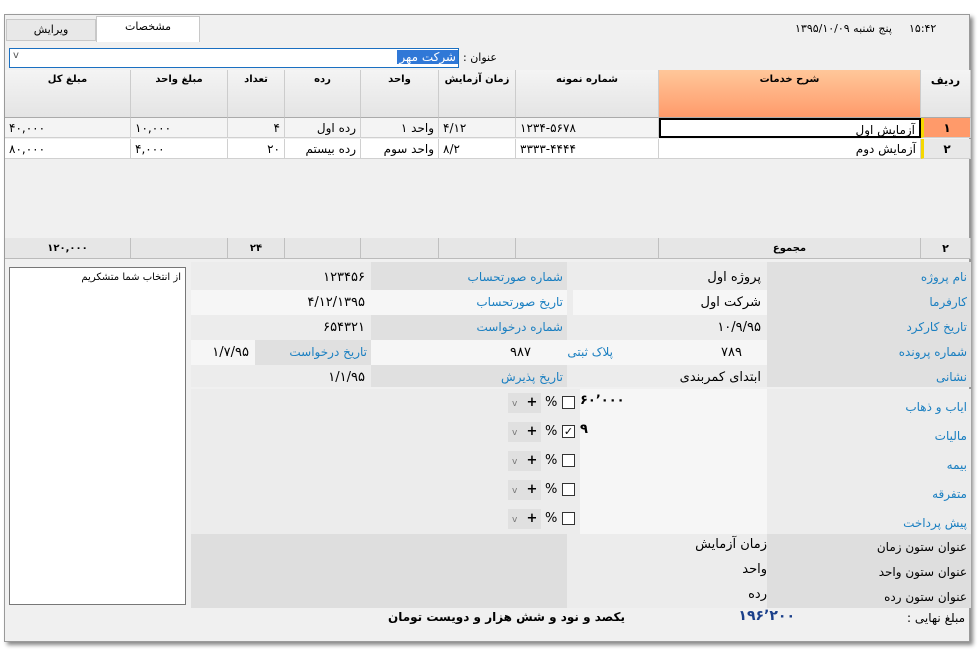 This screenshot has height=654, width=980. Describe the element at coordinates (346, 377) in the screenshot. I see `accept-date-value: ۱/۱/۹۵` at that location.